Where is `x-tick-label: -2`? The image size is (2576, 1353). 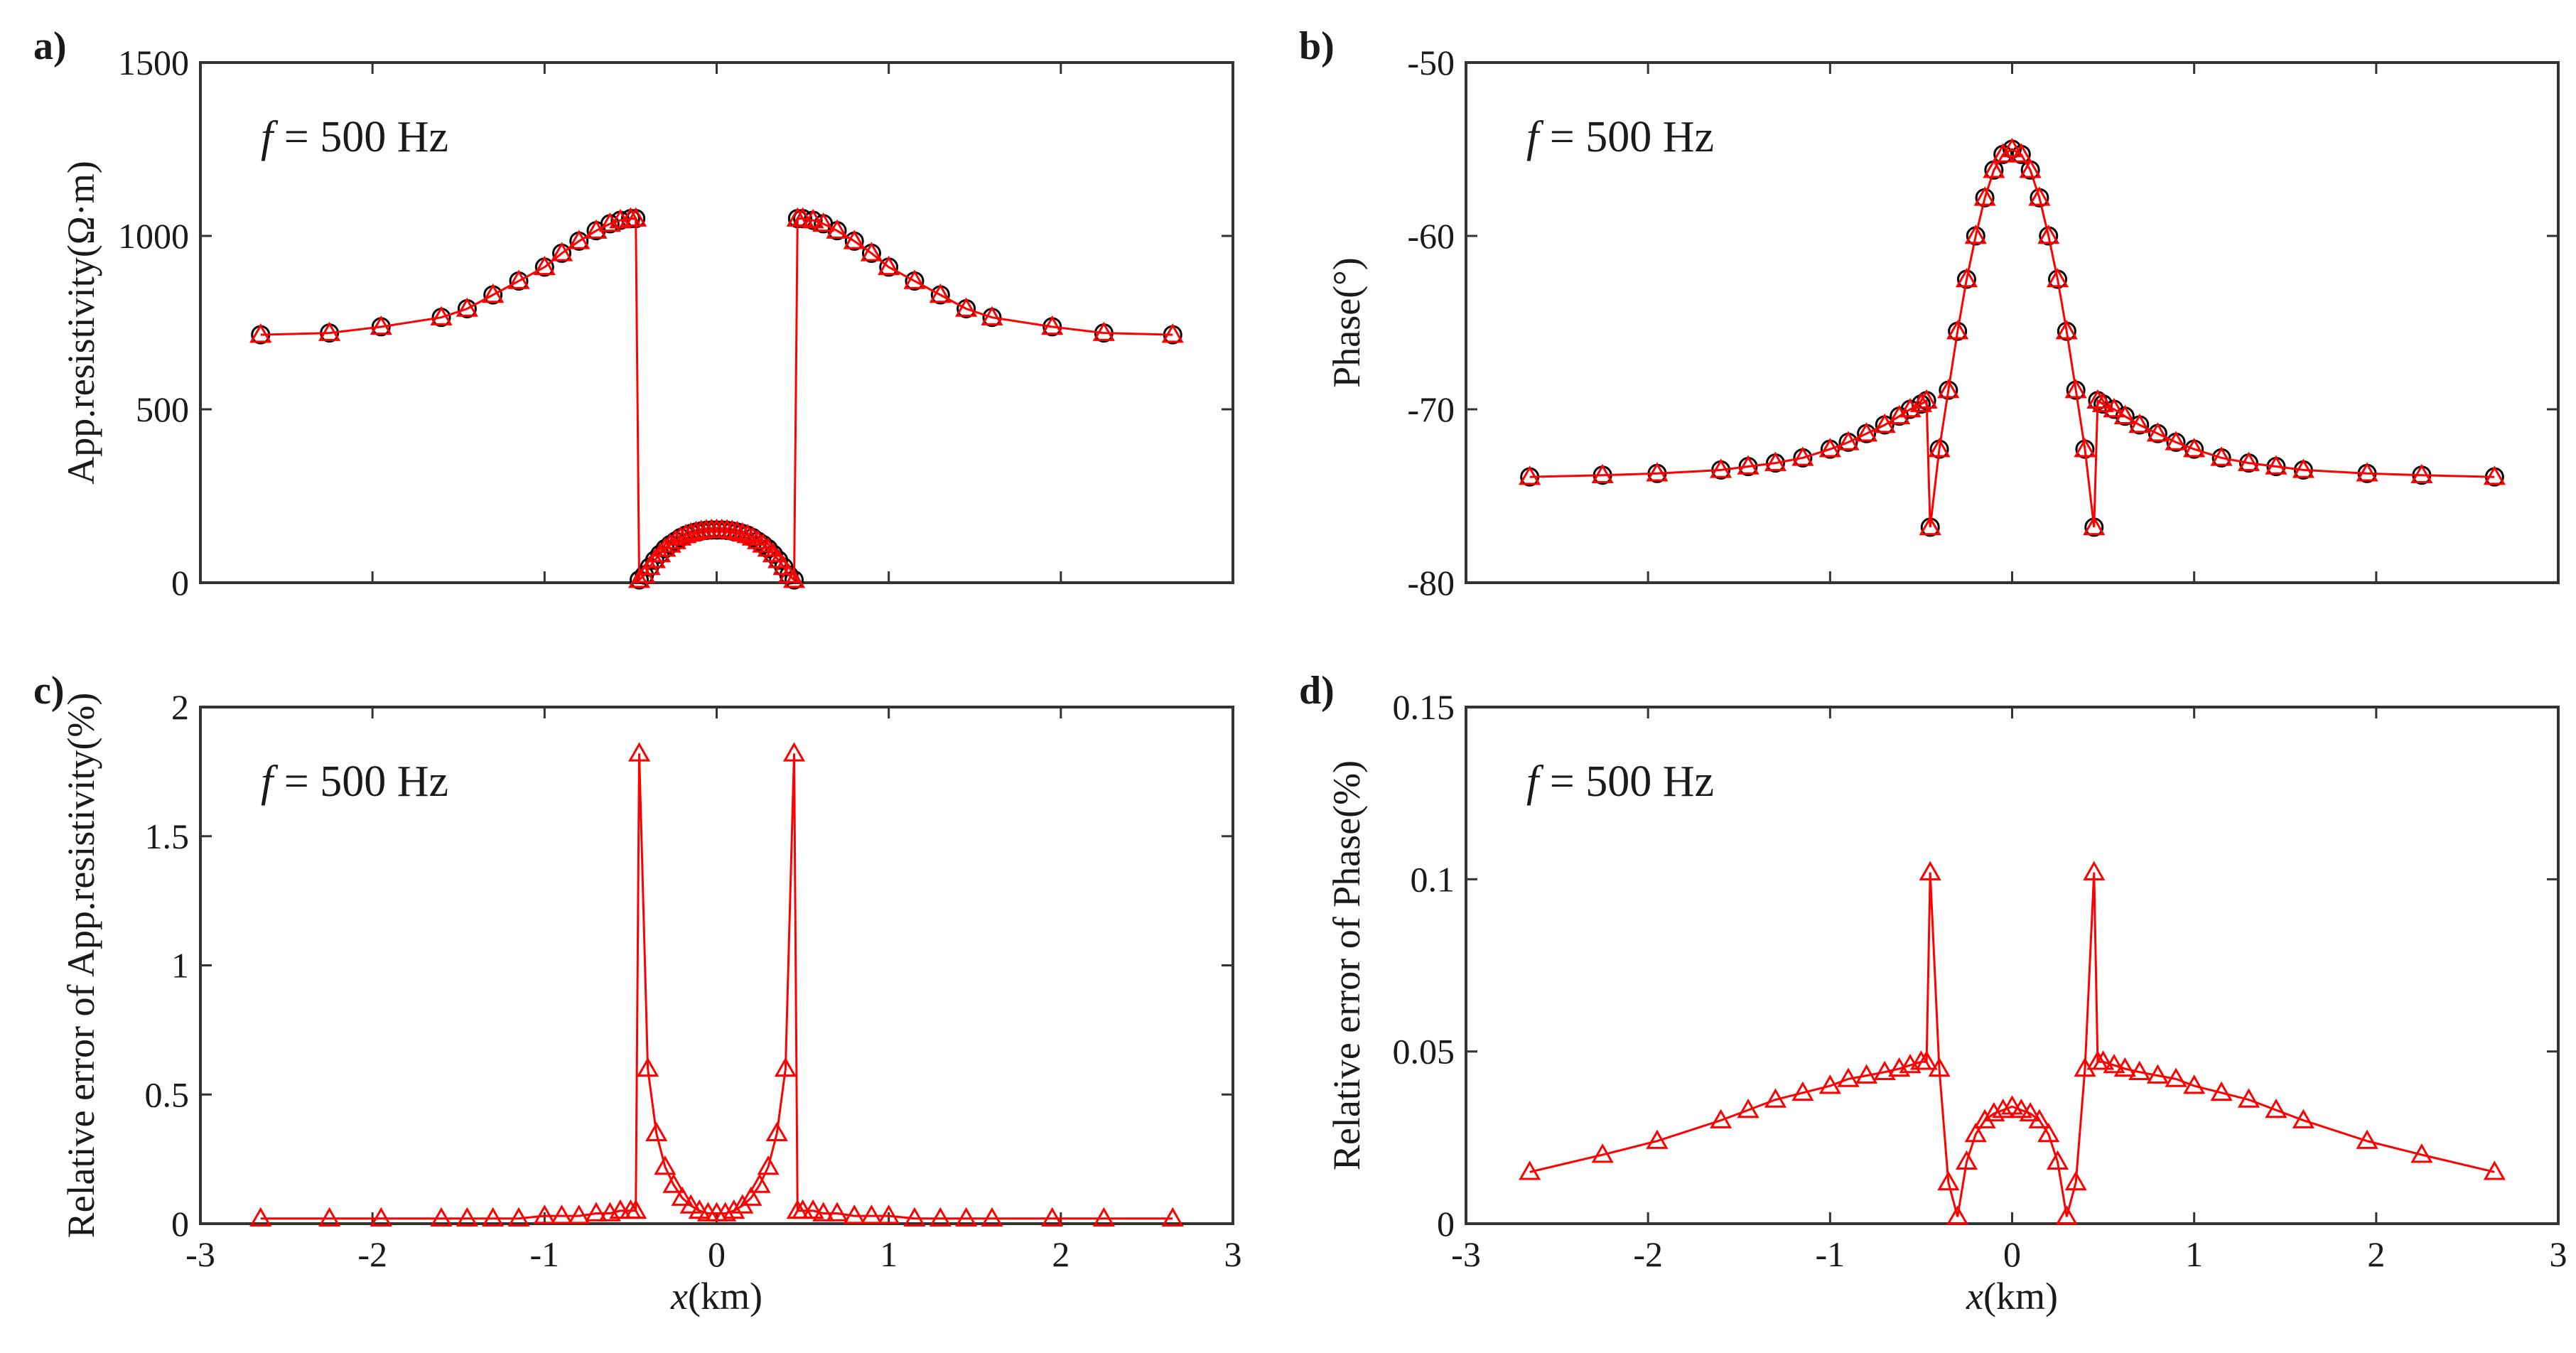 x-tick-label: -2 is located at coordinates (1648, 1254).